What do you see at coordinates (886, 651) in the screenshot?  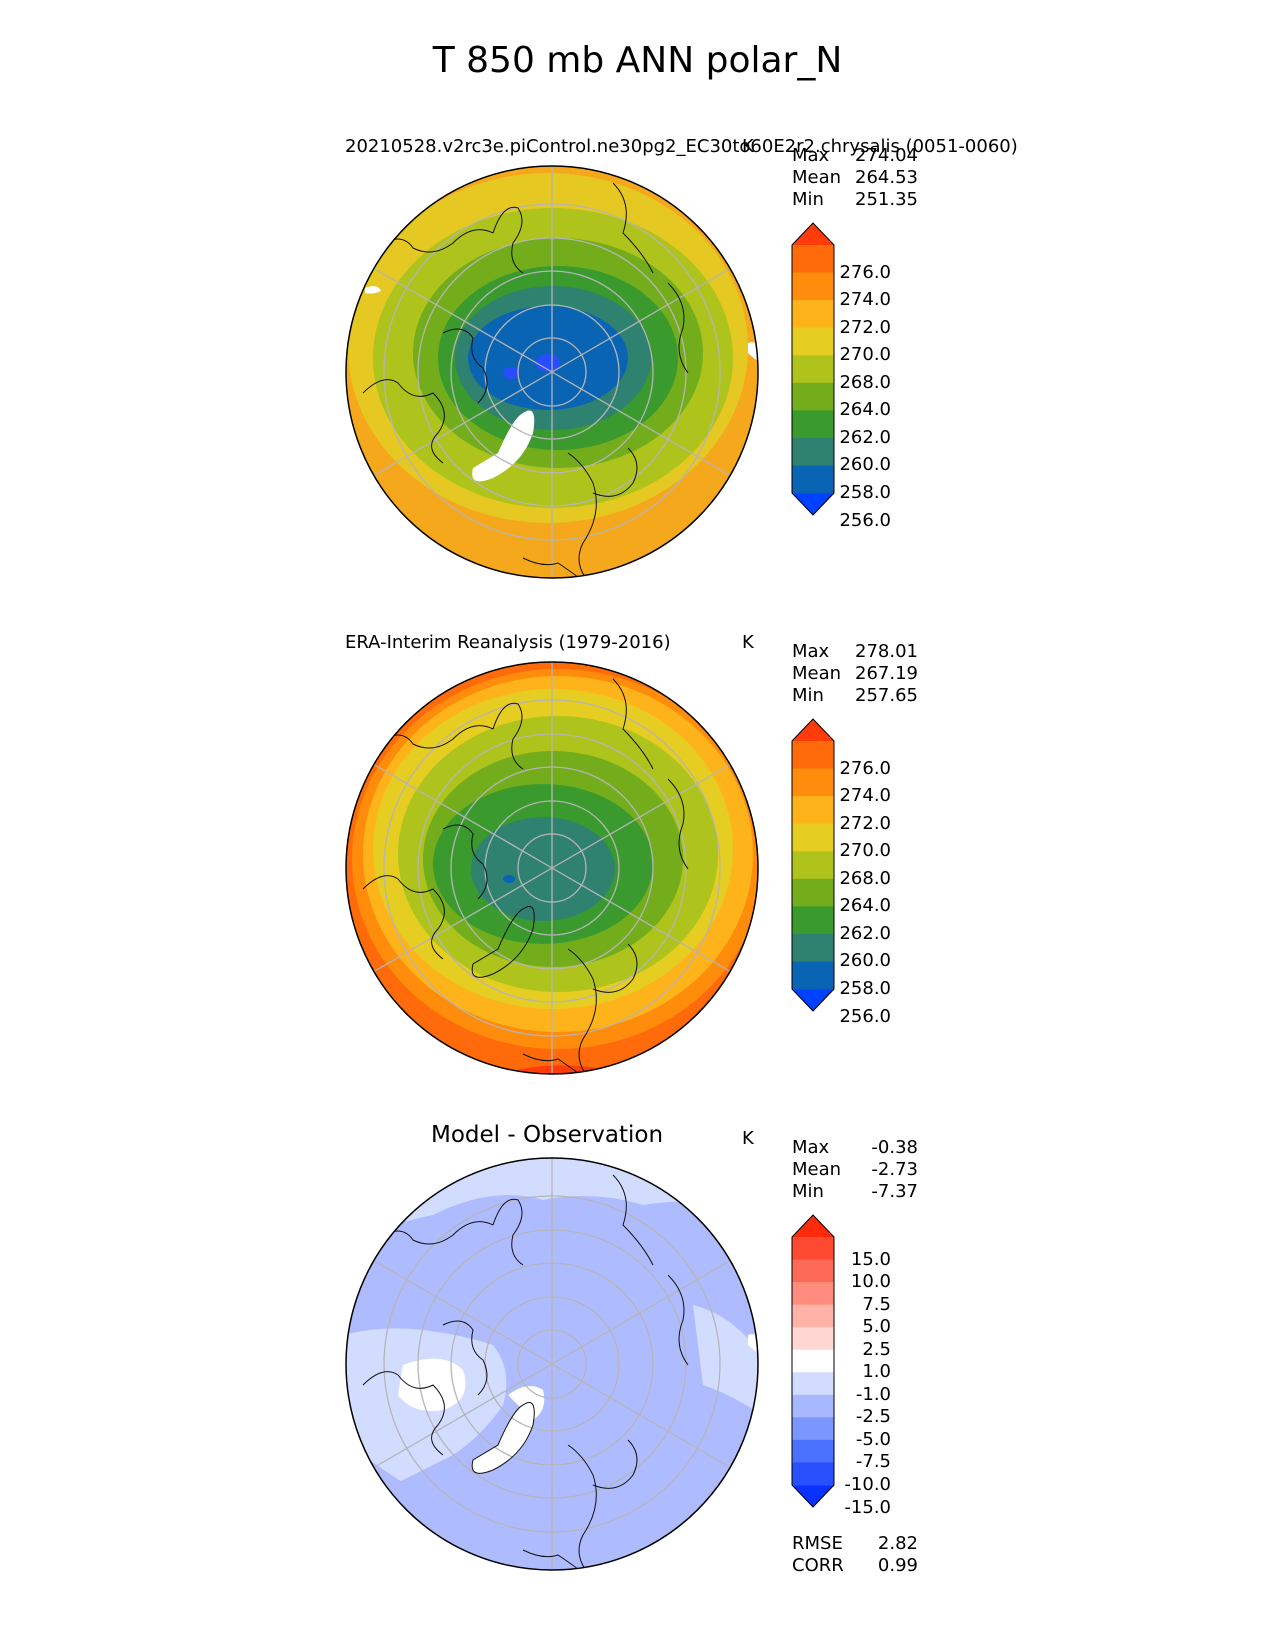 I see `panel-obs-max-value: 278.01` at bounding box center [886, 651].